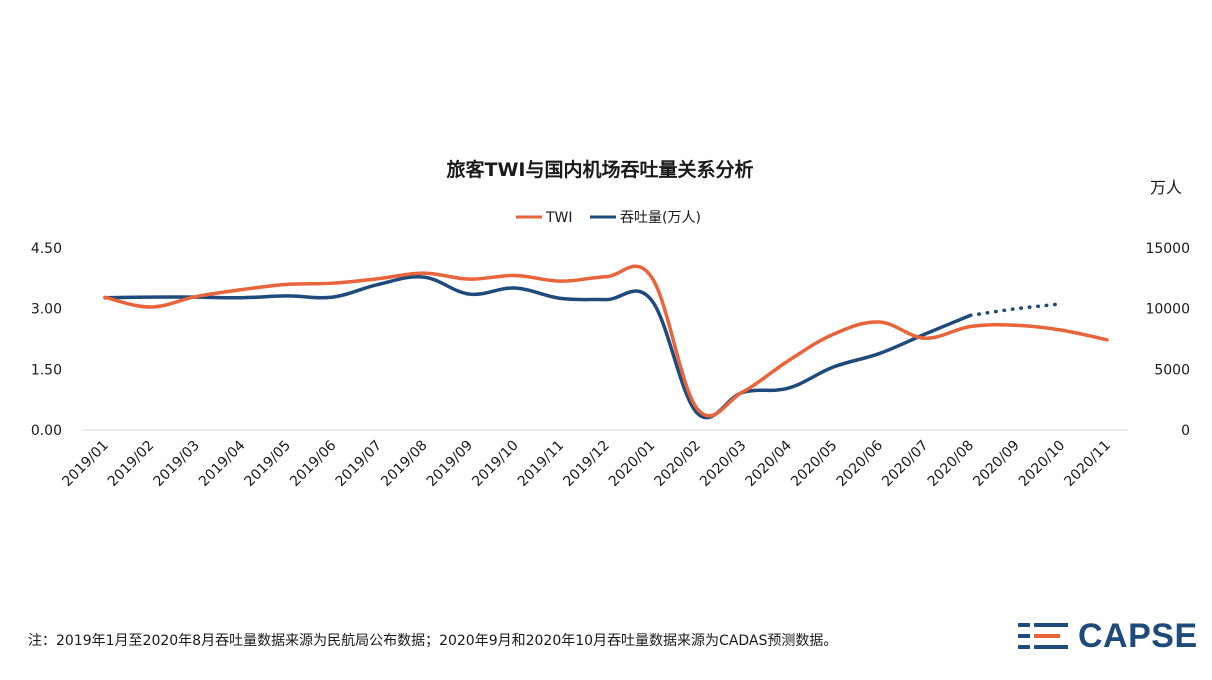 Image resolution: width=1212 pixels, height=680 pixels. Describe the element at coordinates (359, 464) in the screenshot. I see `x-axis-tick-label: 2019/07` at that location.